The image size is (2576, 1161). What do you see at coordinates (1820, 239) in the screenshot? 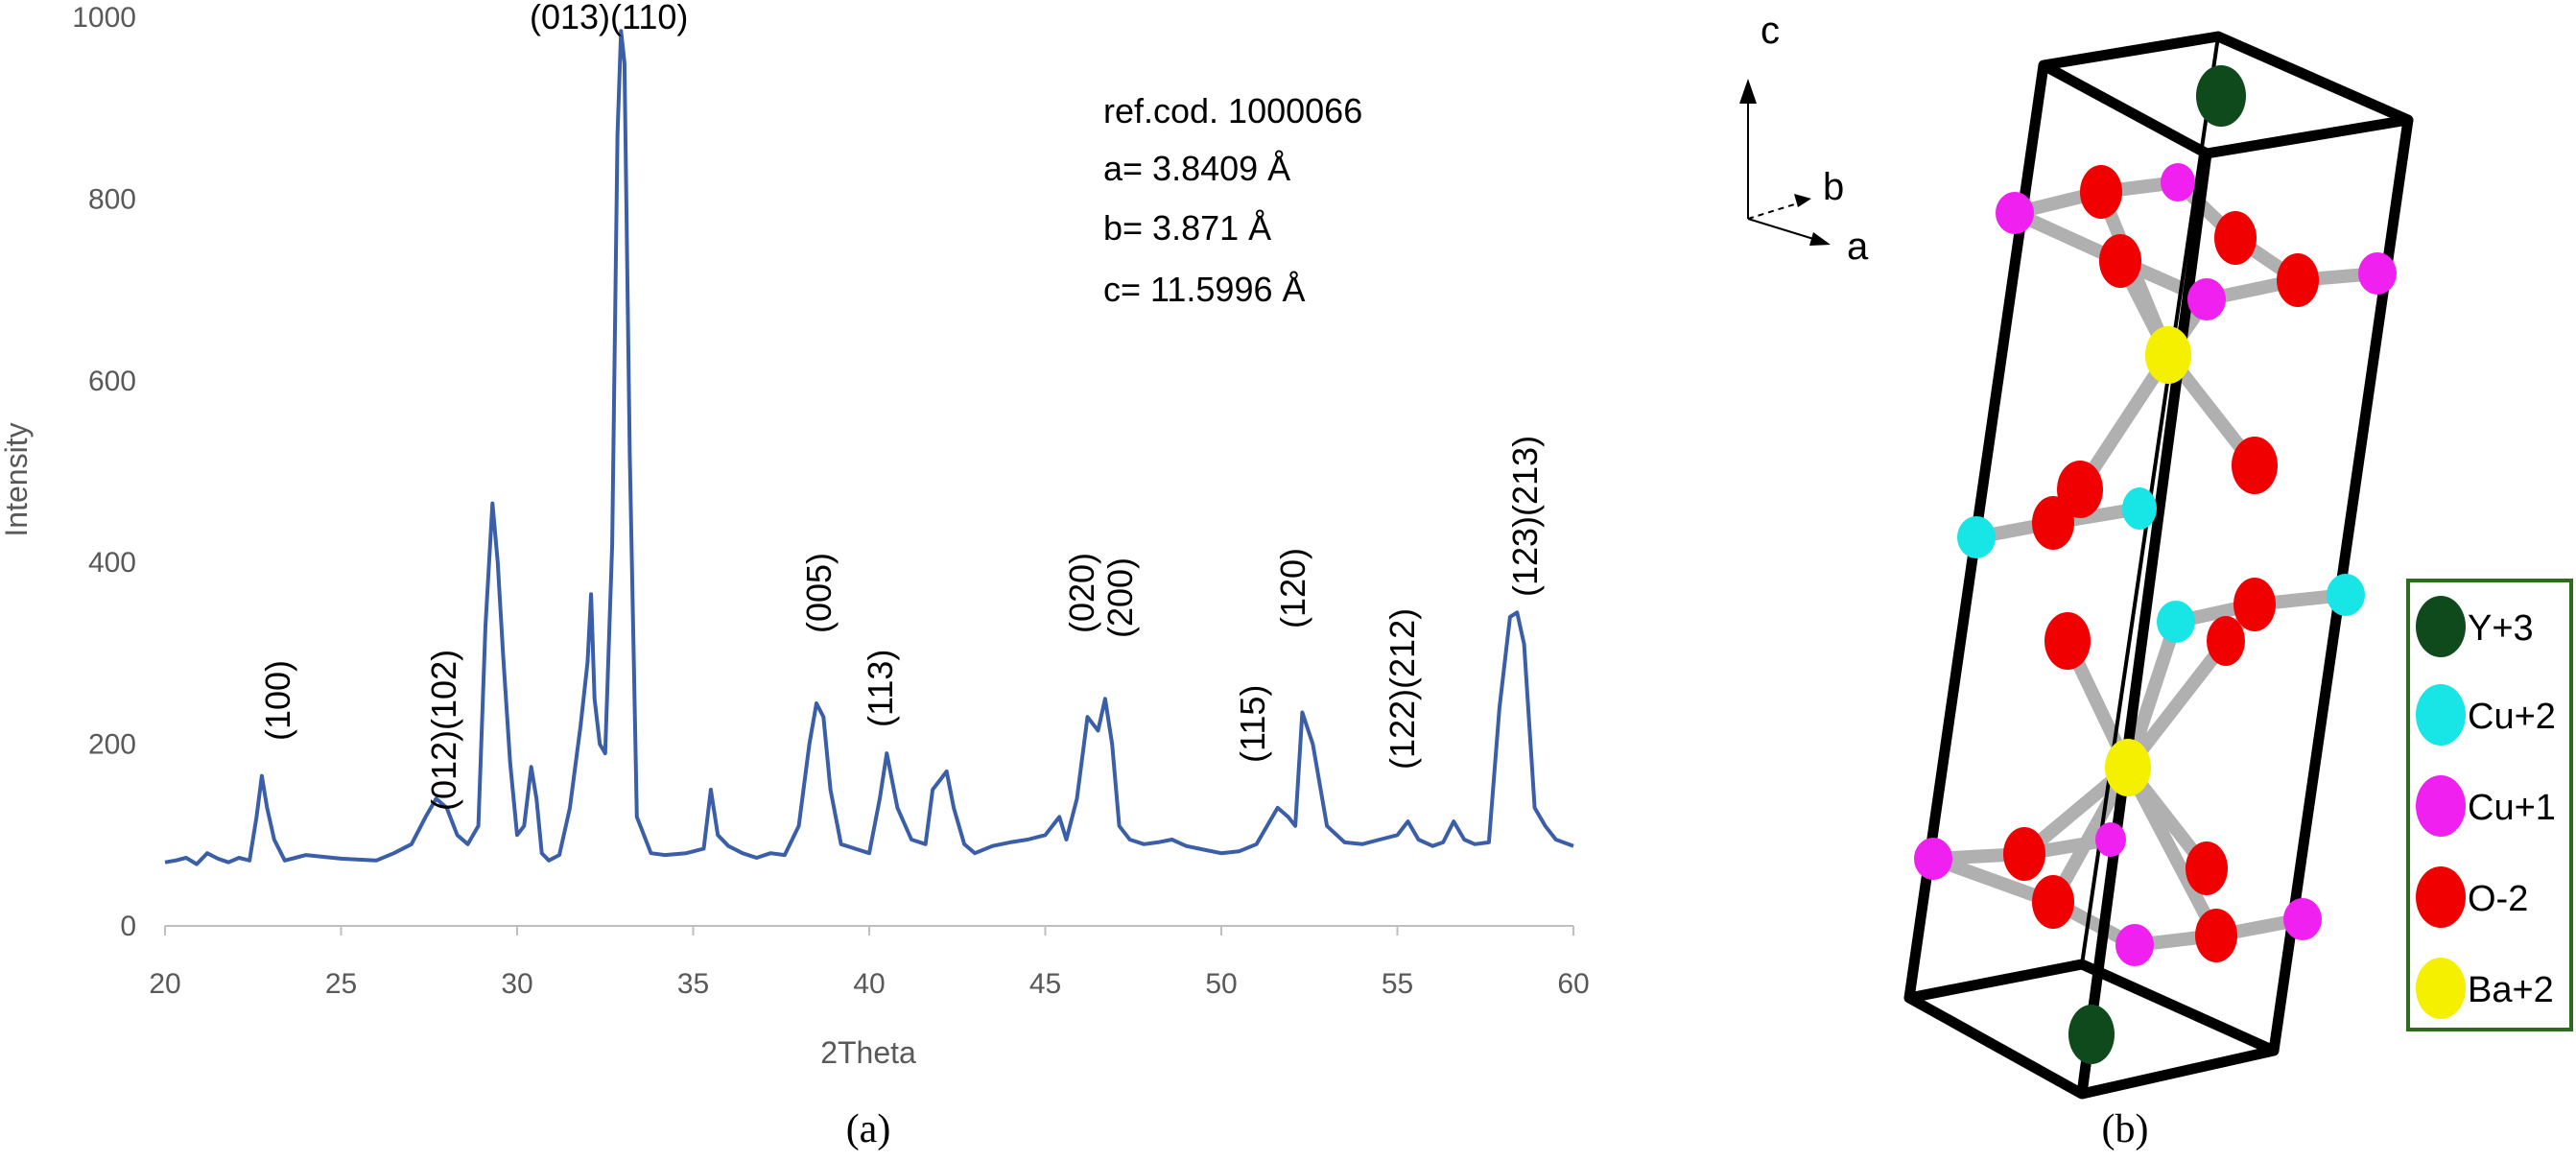
I see `a-arrow-icon` at bounding box center [1820, 239].